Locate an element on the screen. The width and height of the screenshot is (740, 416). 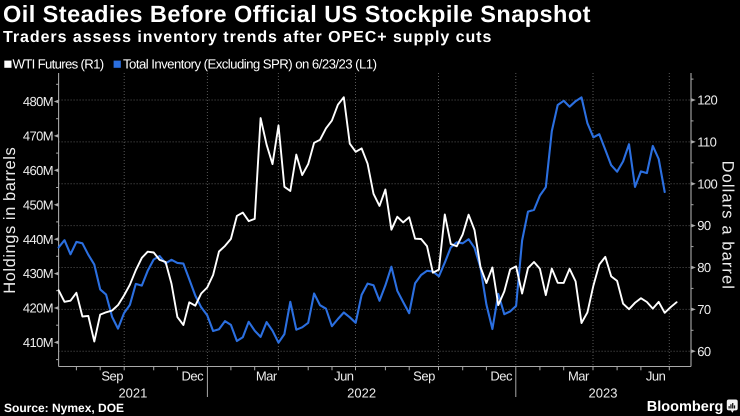
svg-text: 2022 is located at coordinates (361, 392).